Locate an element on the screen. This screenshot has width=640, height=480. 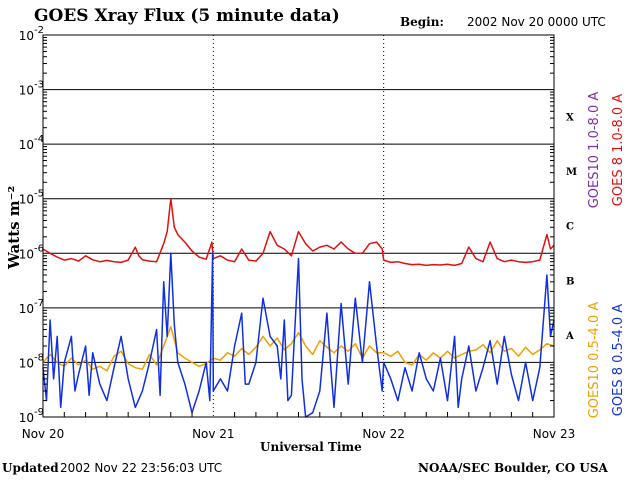
flare-class-labels: X M C B A is located at coordinates (571, 227).